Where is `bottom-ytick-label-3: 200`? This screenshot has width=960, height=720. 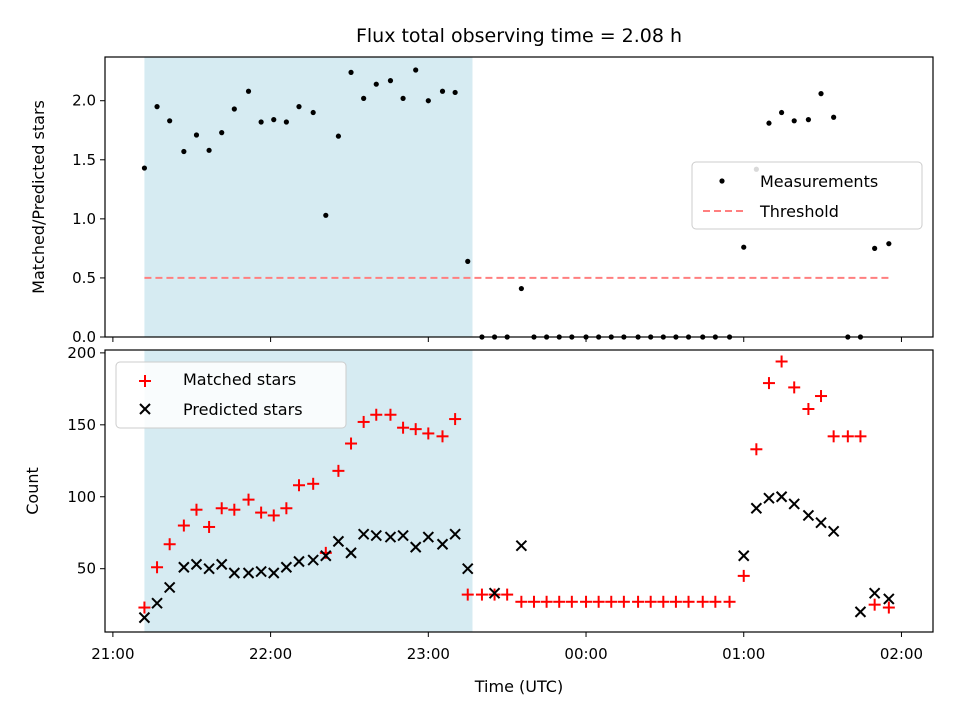 bottom-ytick-label-3: 200 is located at coordinates (81, 353).